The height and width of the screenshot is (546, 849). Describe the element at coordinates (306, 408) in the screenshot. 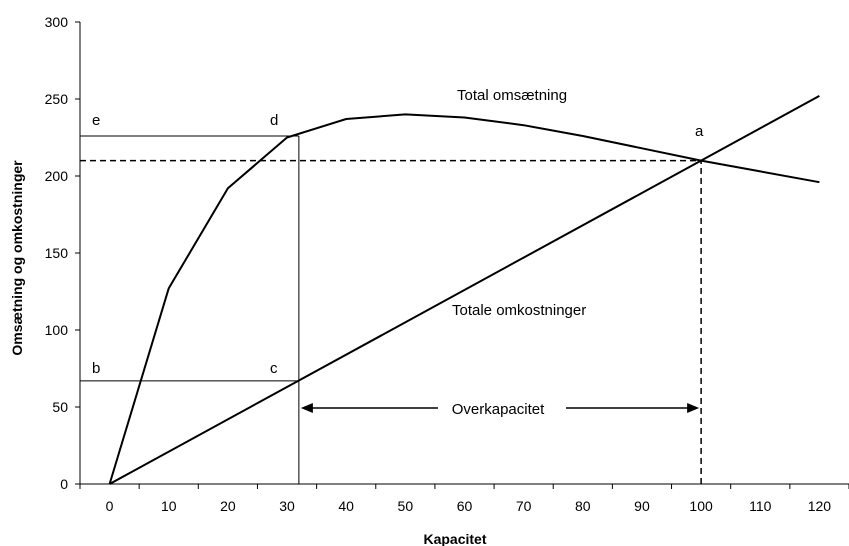

I see `arrowhead-left-icon` at that location.